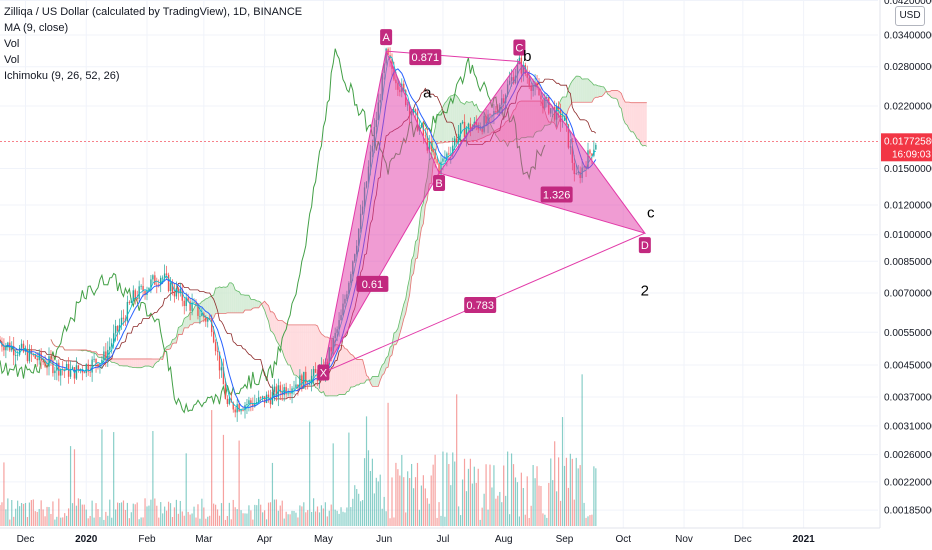  I want to click on pattern-point-d-text: D, so click(645, 246).